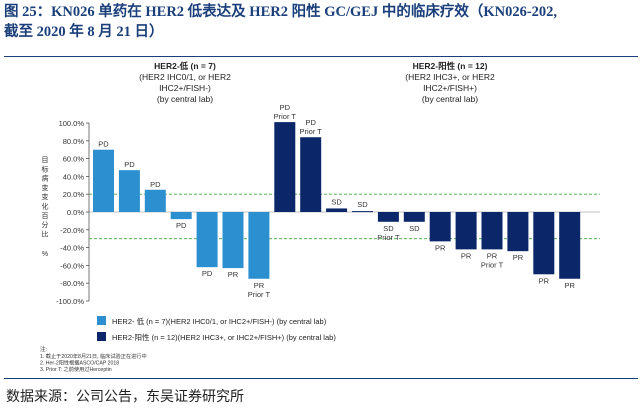 The width and height of the screenshot is (644, 416). Describe the element at coordinates (125, 397) in the screenshot. I see `source-note: 数据来源：公司公告，东吴证券研究所` at that location.